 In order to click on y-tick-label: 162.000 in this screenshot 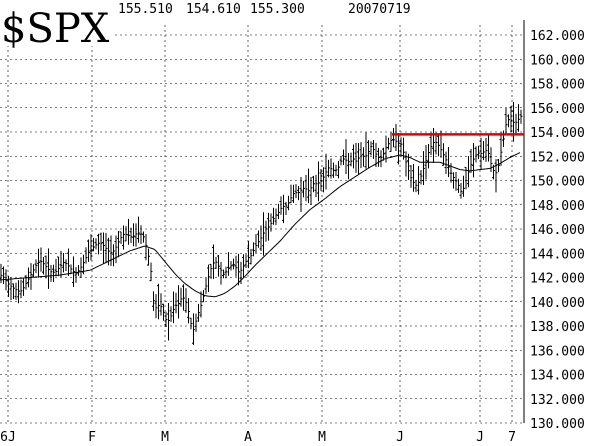, I will do `click(557, 36)`.